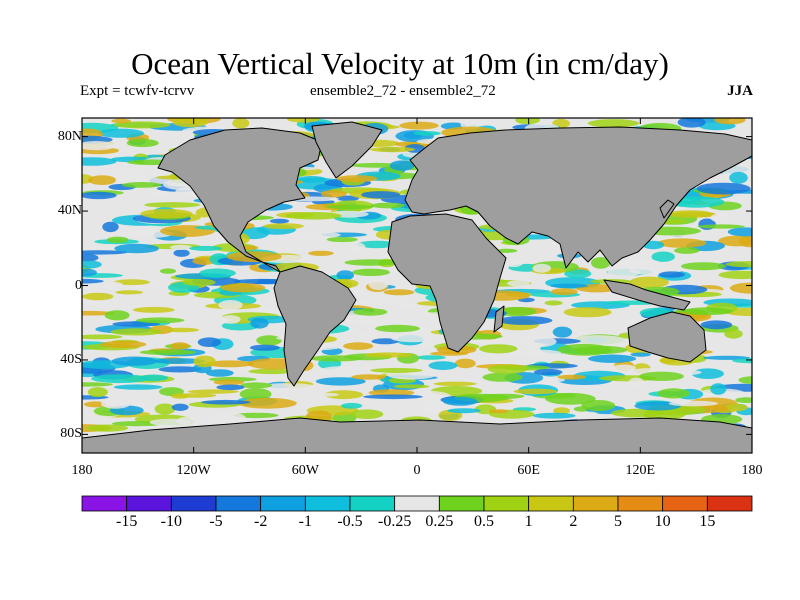 The height and width of the screenshot is (600, 800). Describe the element at coordinates (740, 91) in the screenshot. I see `season-label: JJA` at that location.